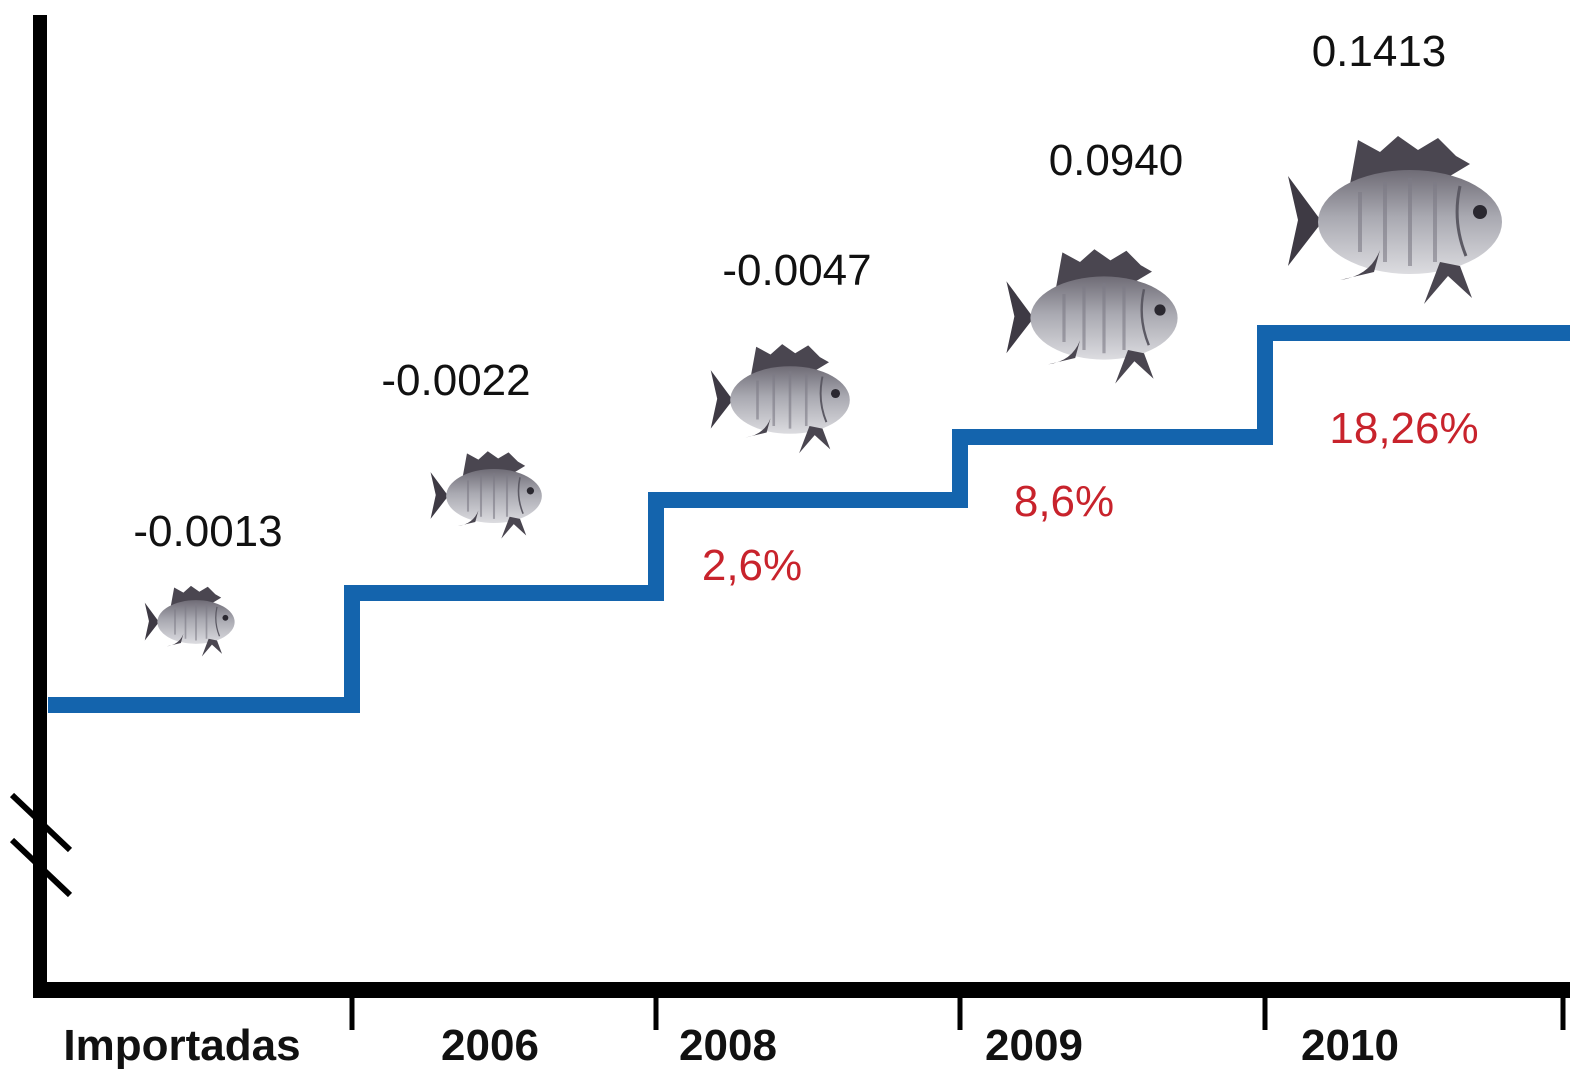 The image size is (1592, 1086). I want to click on x-tick-label: 2008, so click(728, 1045).